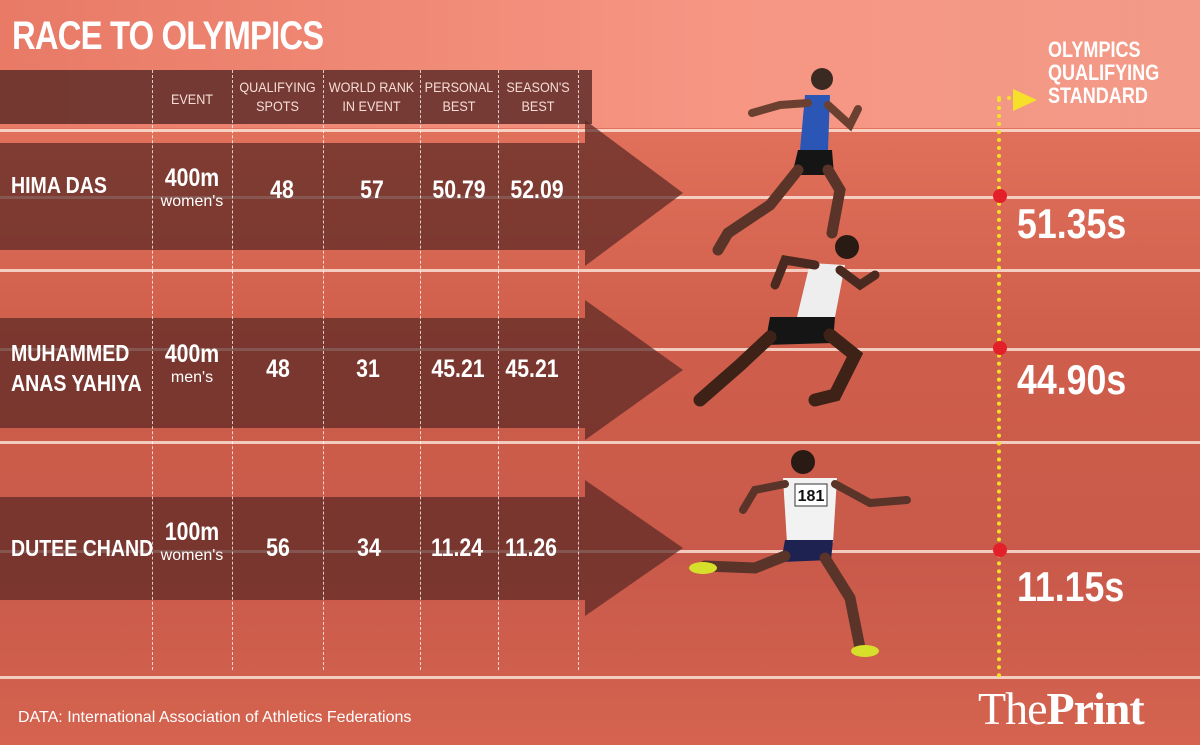 Image resolution: width=1200 pixels, height=745 pixels. Describe the element at coordinates (1004, 98) in the screenshot. I see `dotted-line-top` at that location.